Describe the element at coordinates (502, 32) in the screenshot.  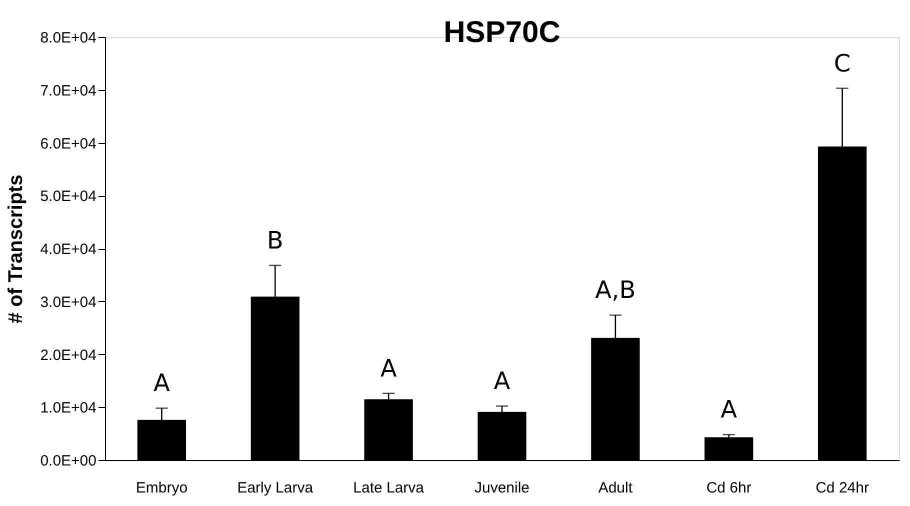
I see `chart-title: HSP70C` at that location.